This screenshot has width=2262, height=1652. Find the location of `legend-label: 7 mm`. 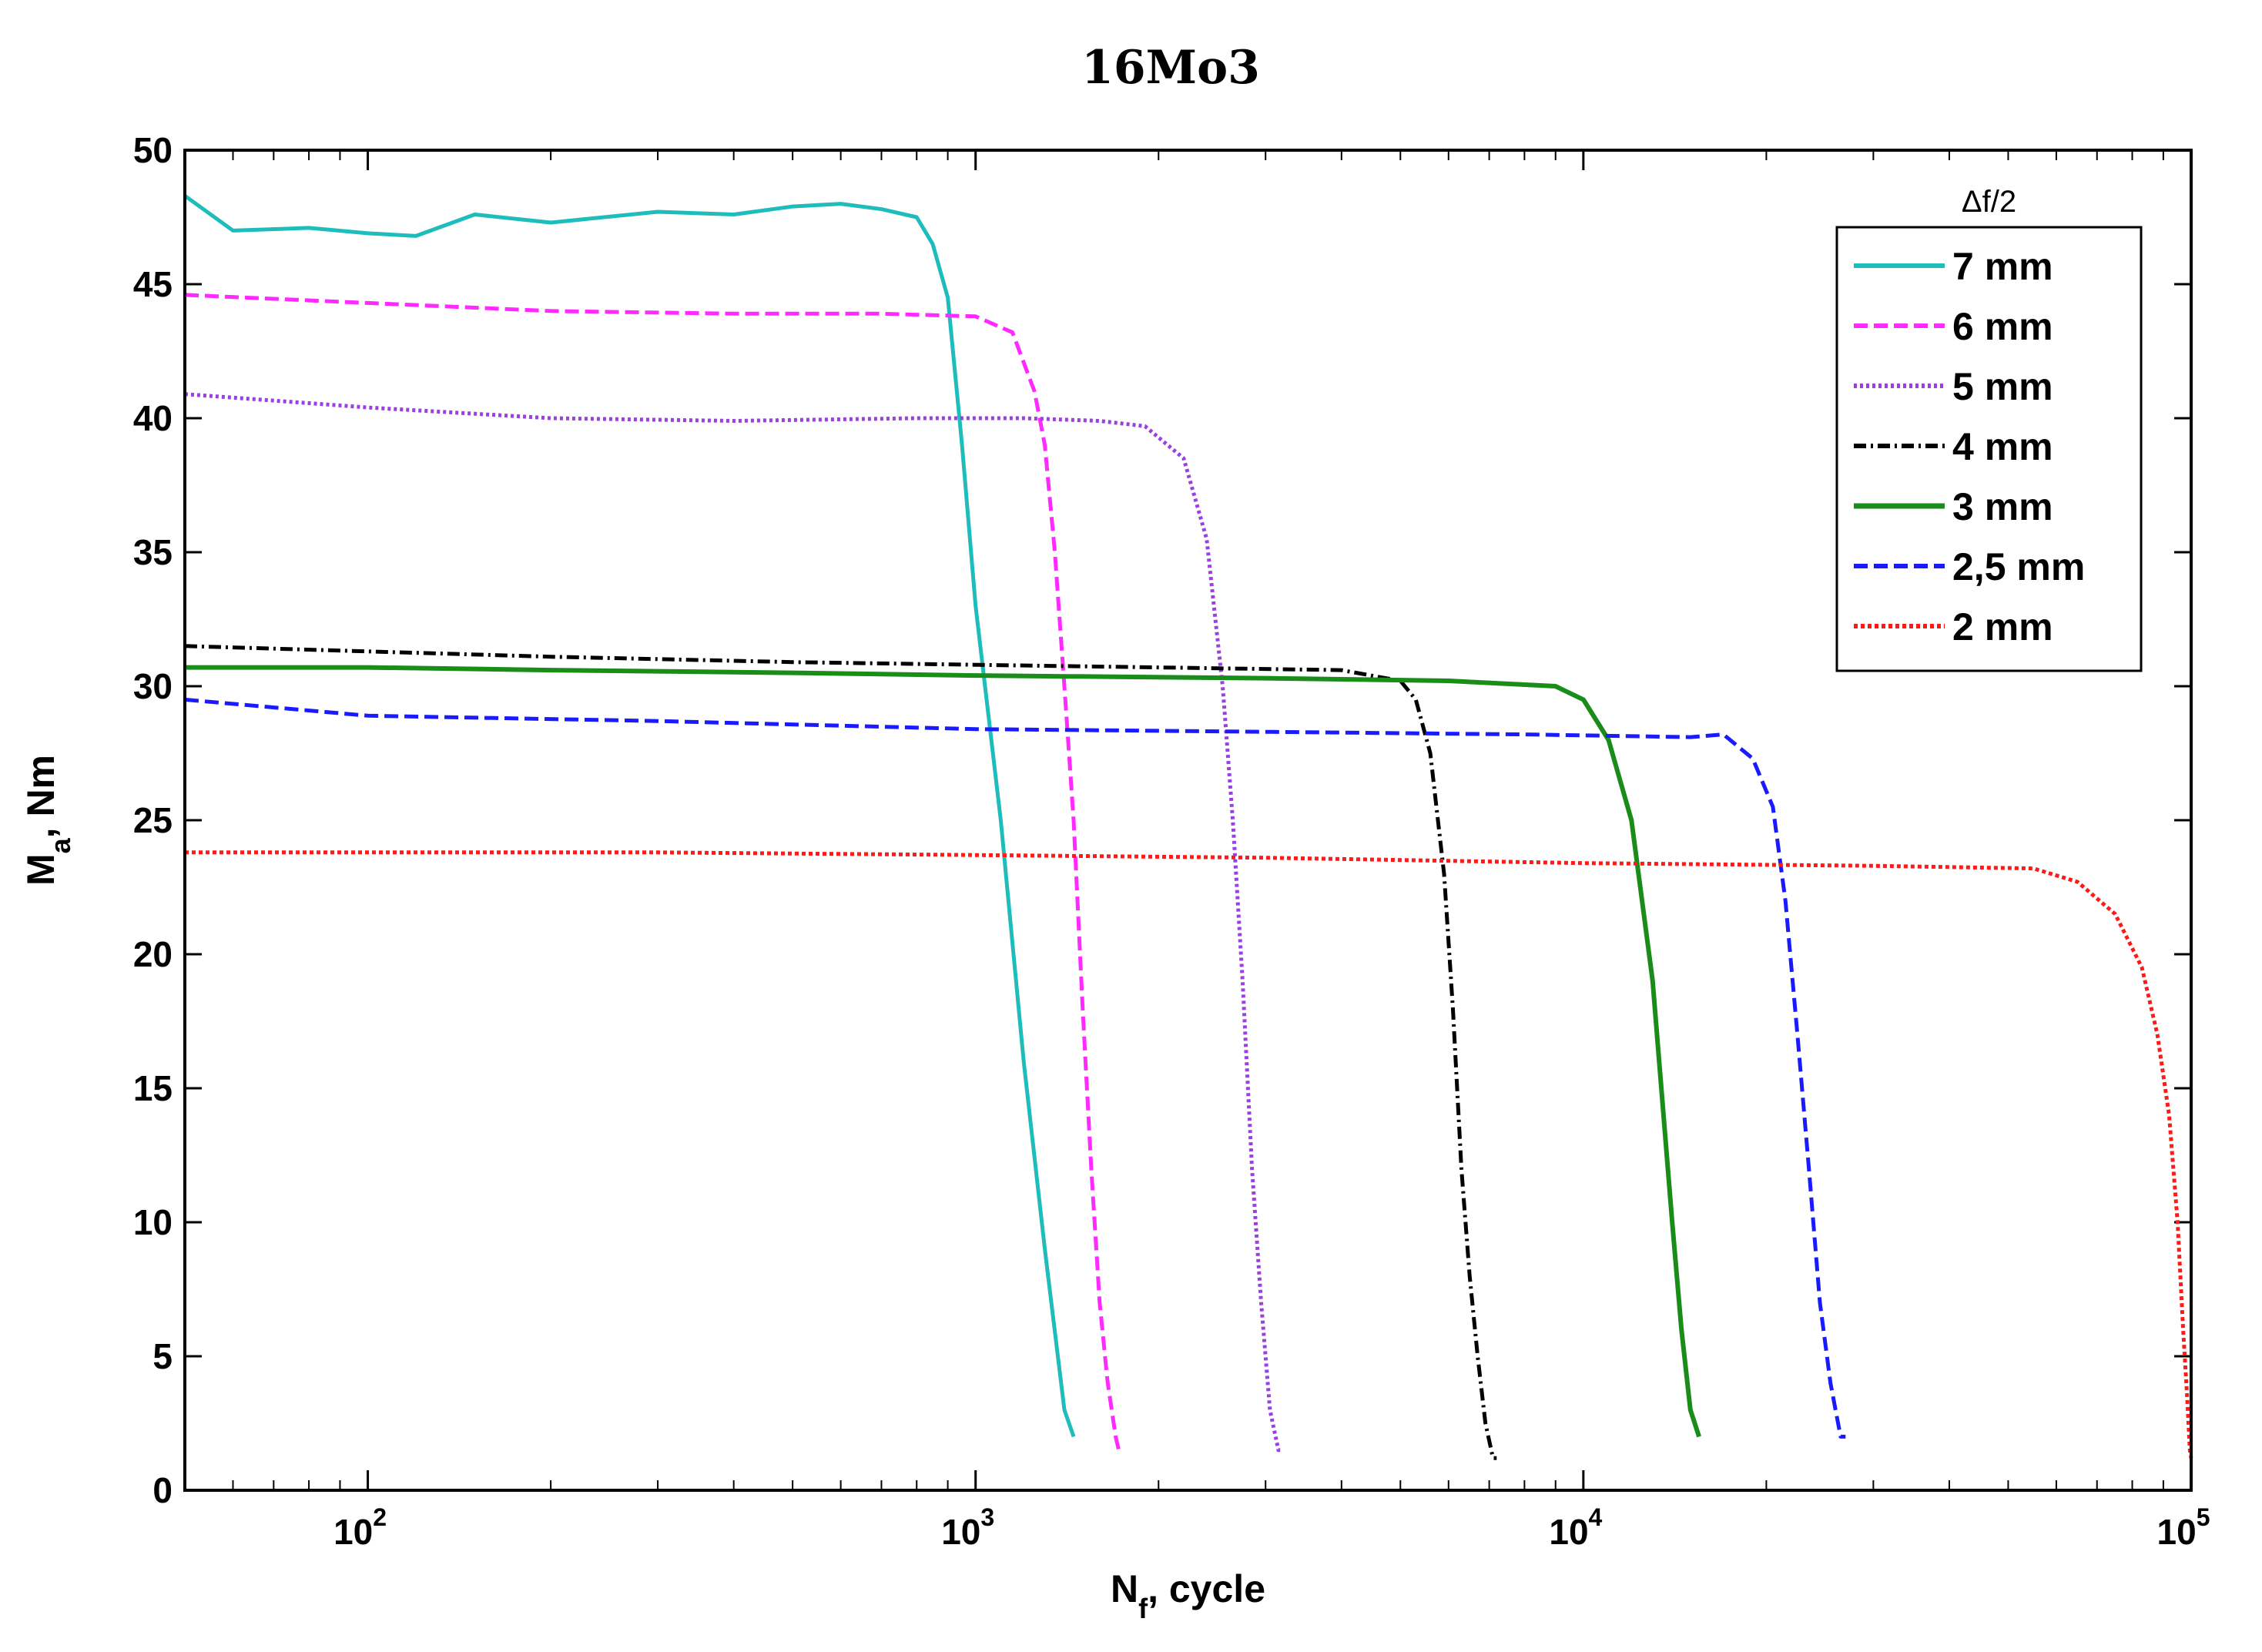

legend-label: 7 mm is located at coordinates (2002, 266).